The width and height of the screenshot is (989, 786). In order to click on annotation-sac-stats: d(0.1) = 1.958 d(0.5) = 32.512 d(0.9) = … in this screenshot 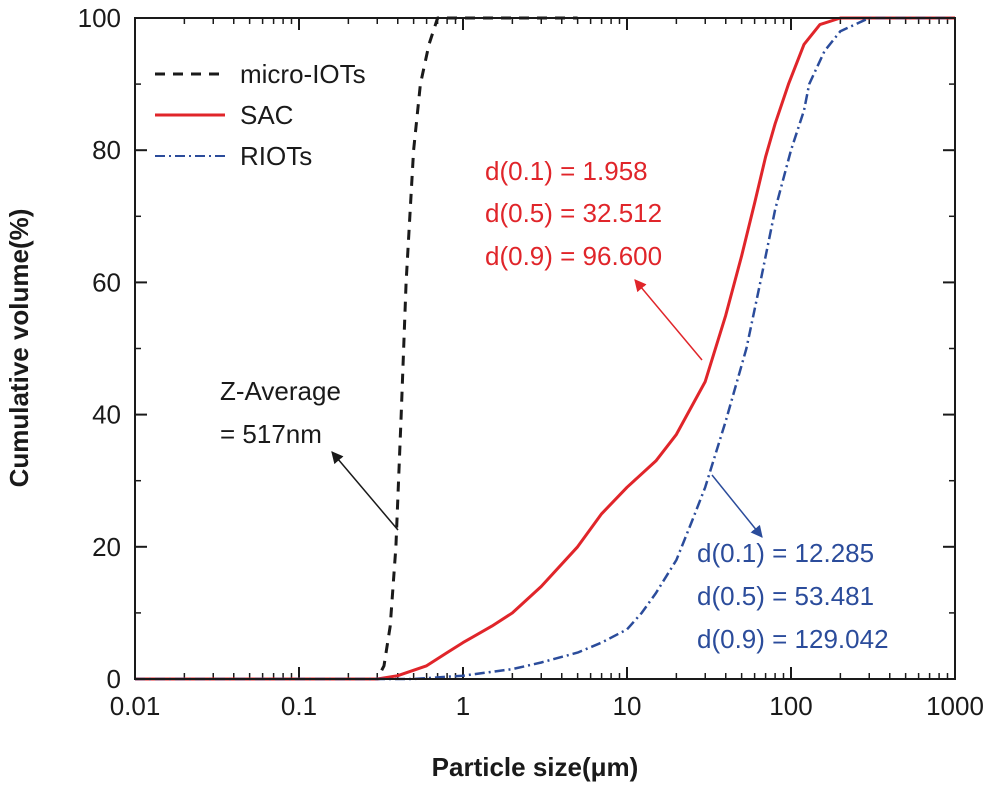, I will do `click(573, 213)`.